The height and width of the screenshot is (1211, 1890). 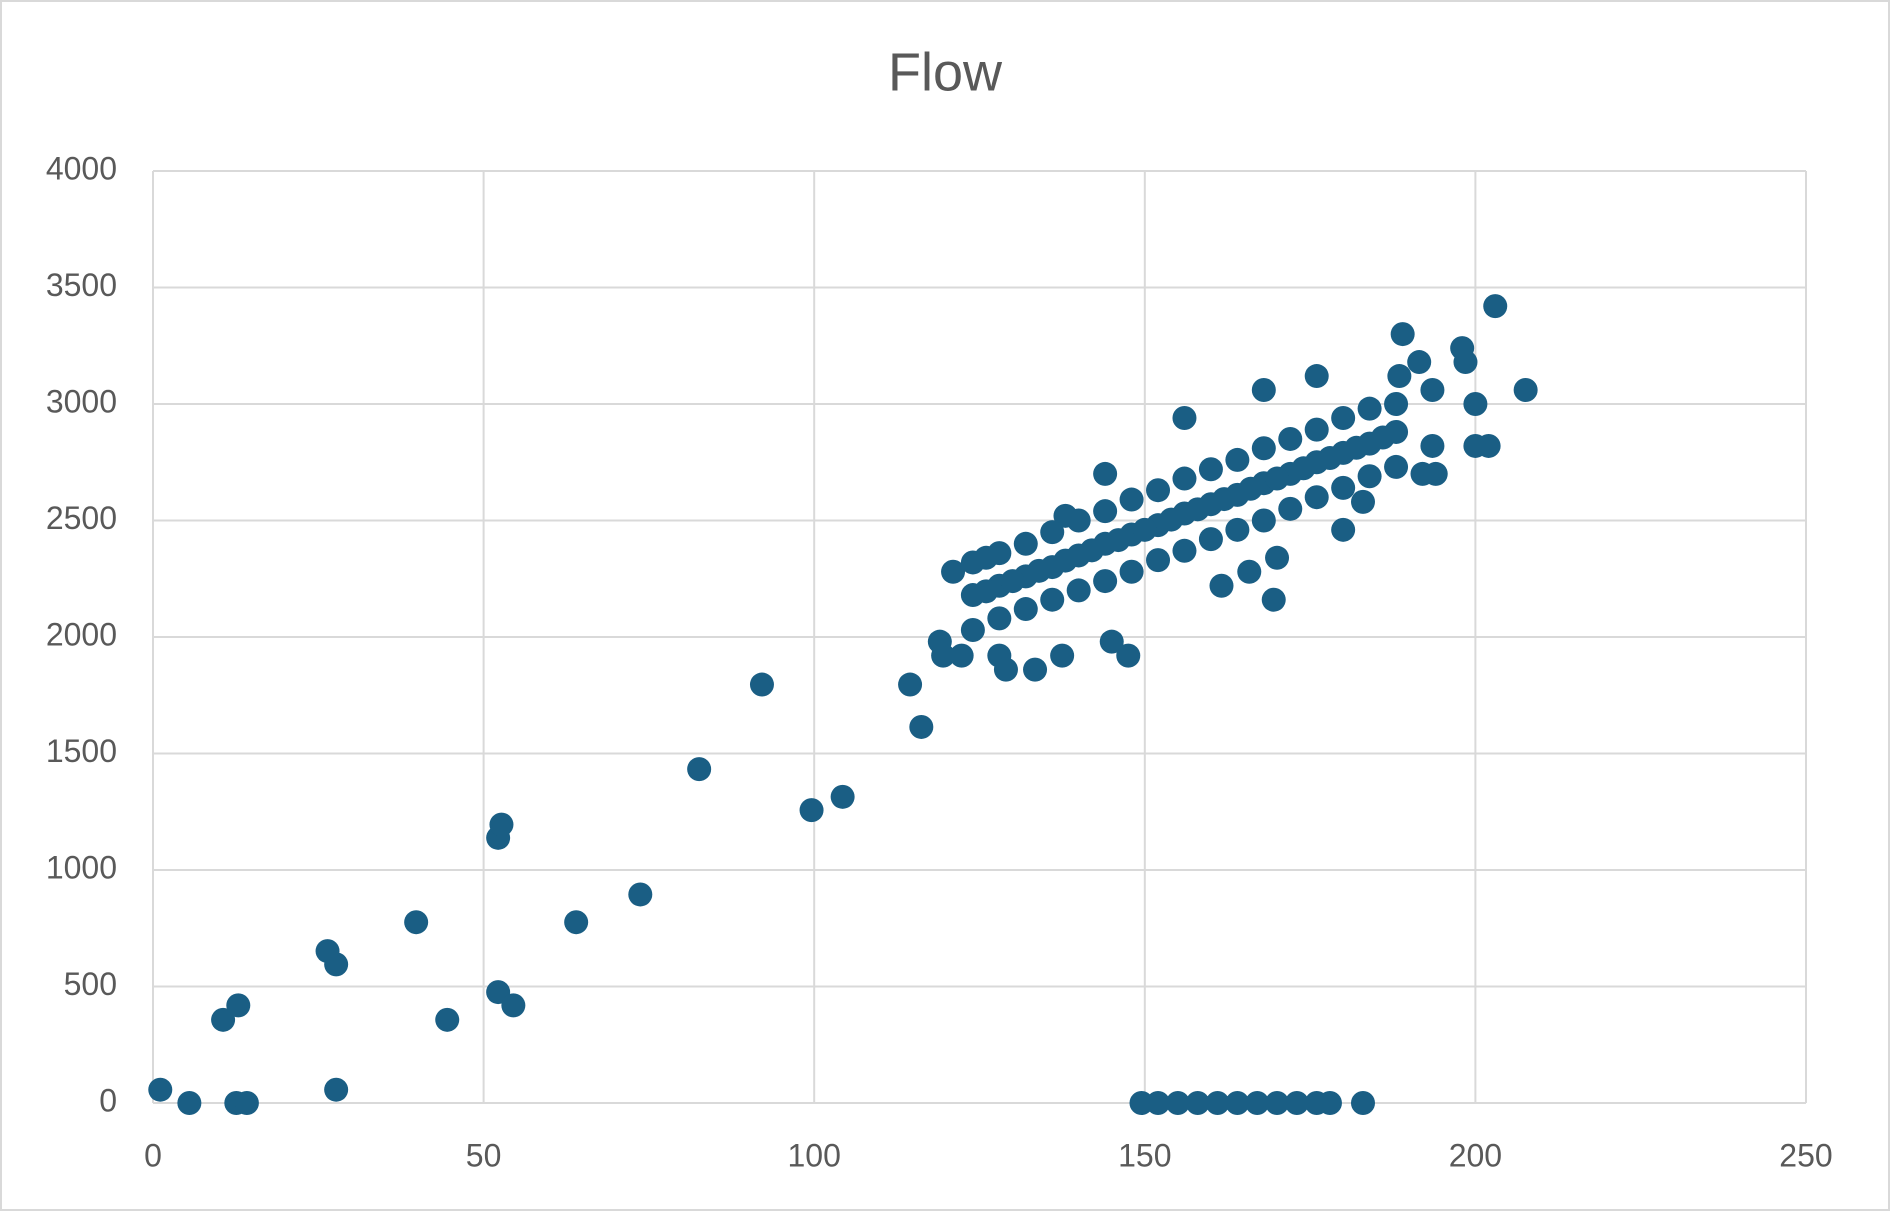 What do you see at coordinates (81, 634) in the screenshot?
I see `y-tick-label: 2000` at bounding box center [81, 634].